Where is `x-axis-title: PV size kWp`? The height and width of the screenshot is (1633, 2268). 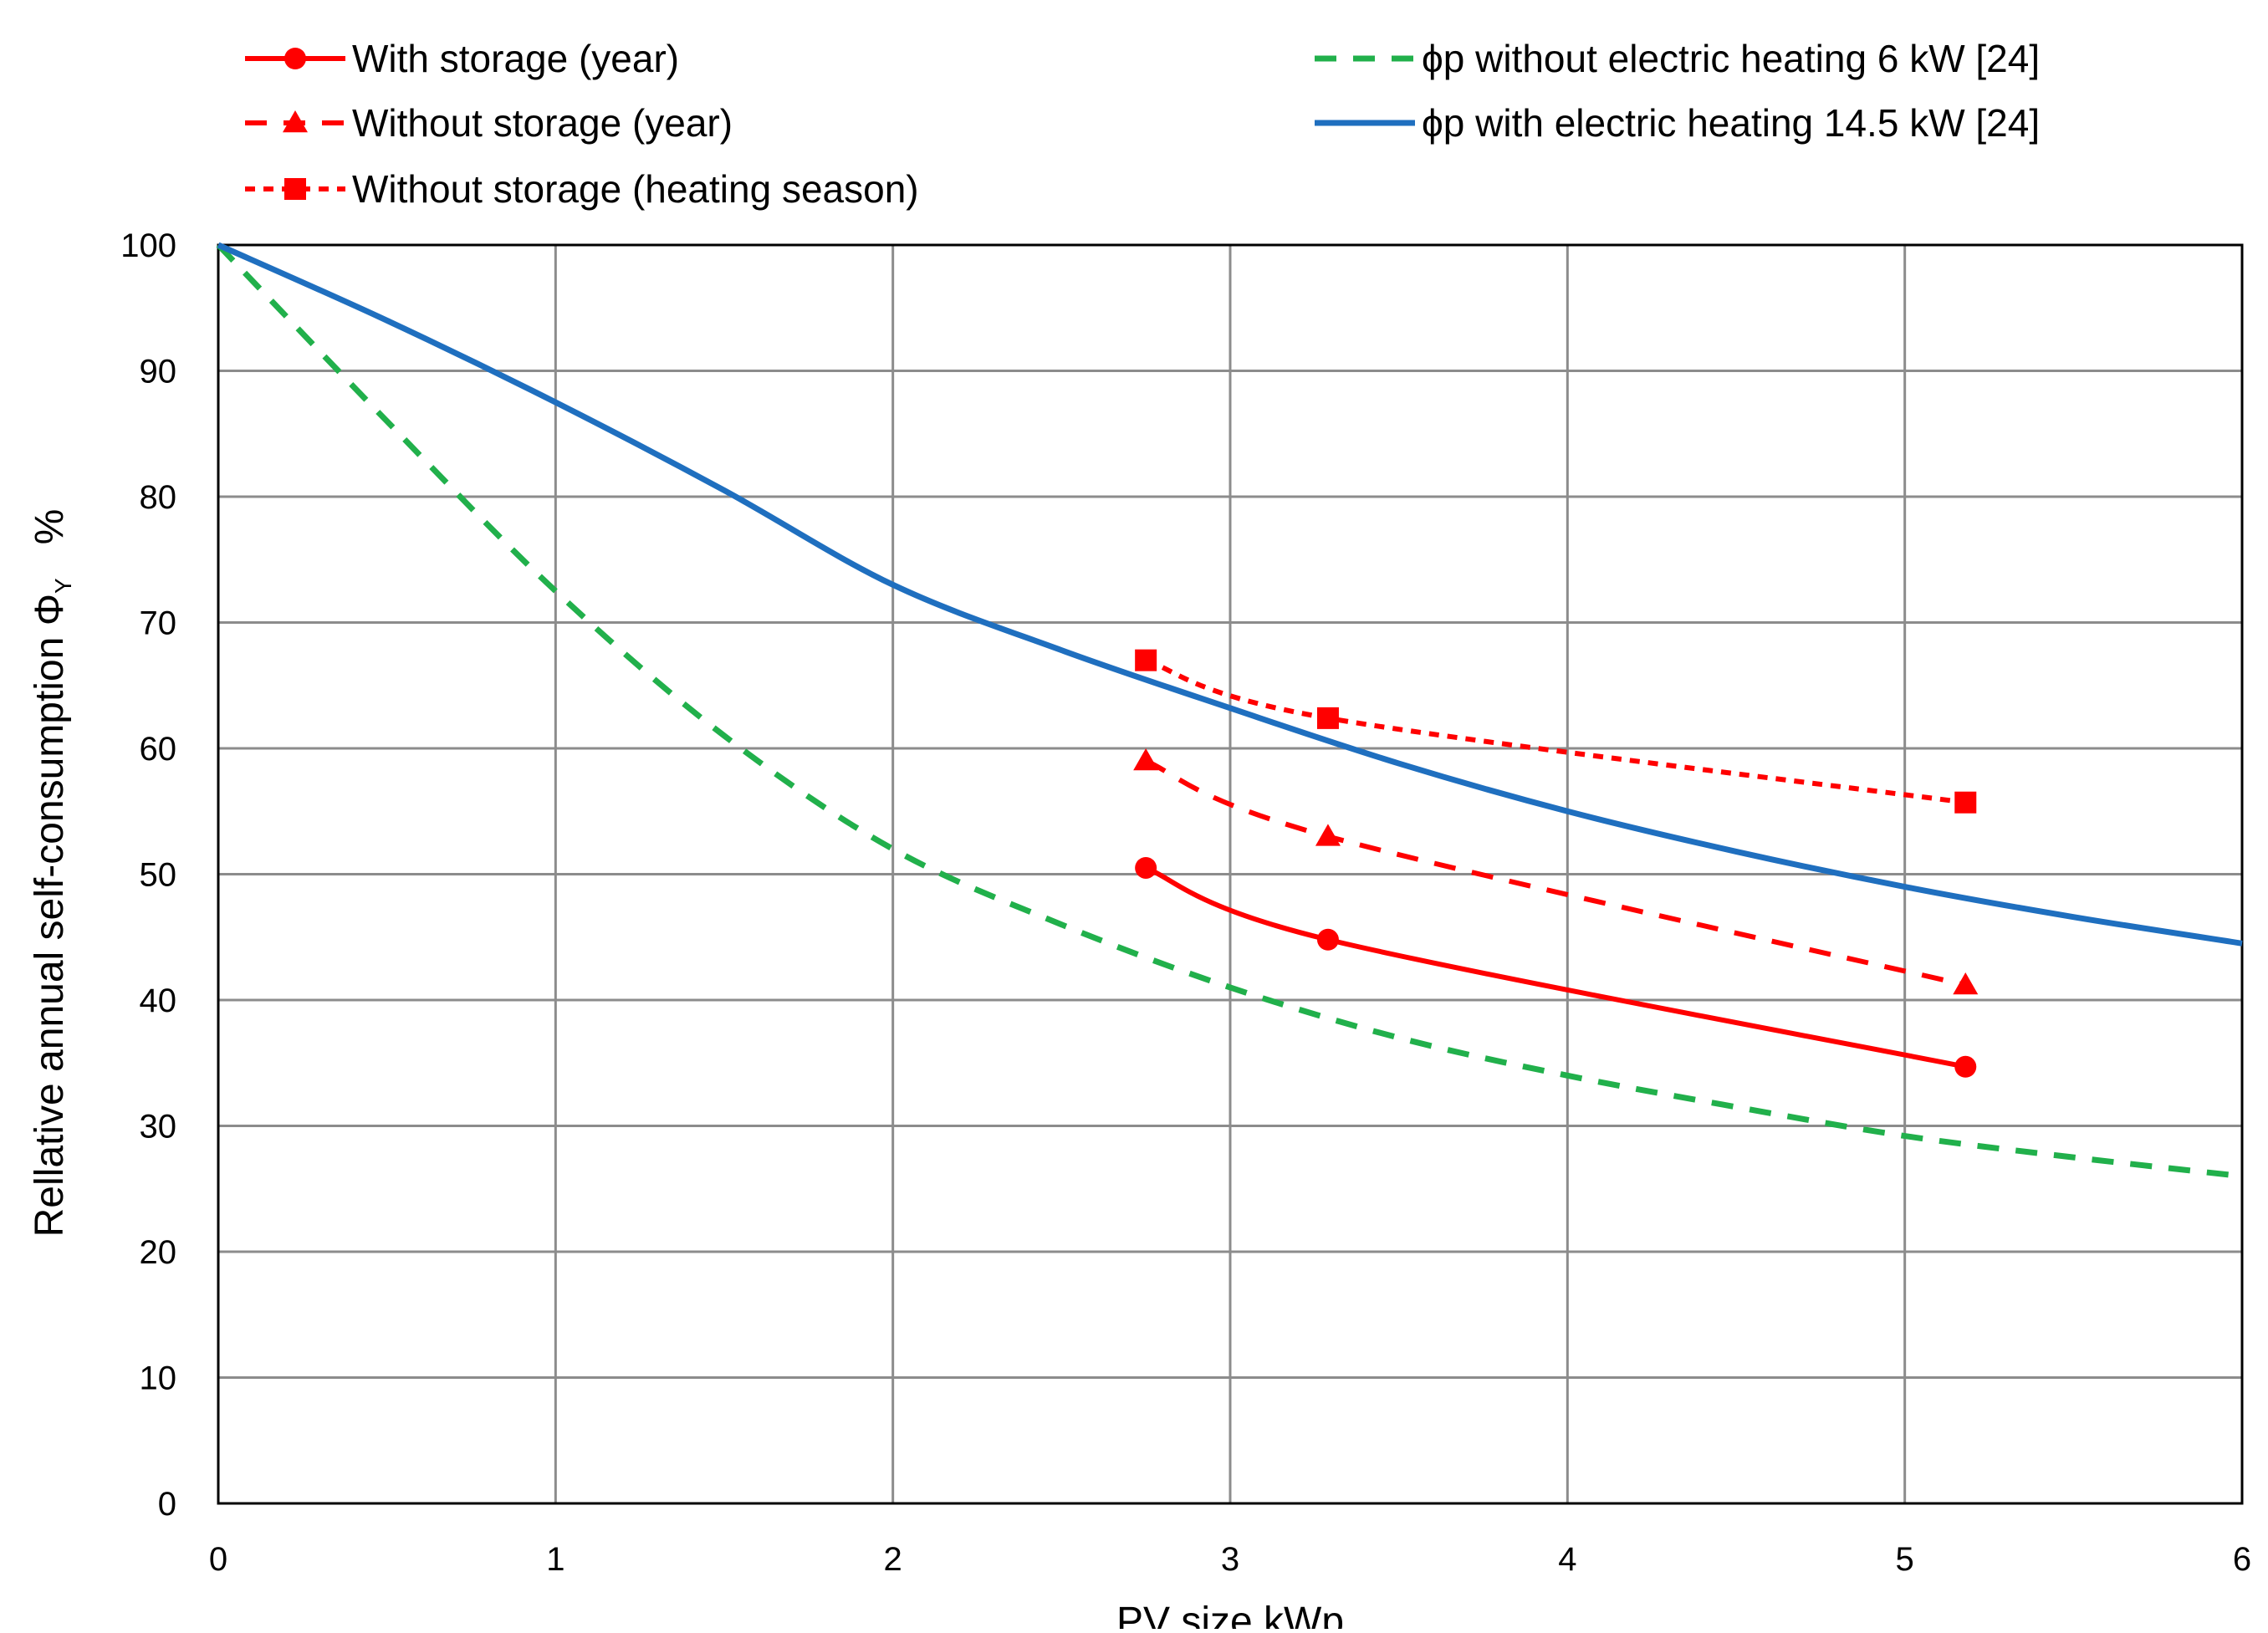 x-axis-title: PV size kWp is located at coordinates (1230, 1614).